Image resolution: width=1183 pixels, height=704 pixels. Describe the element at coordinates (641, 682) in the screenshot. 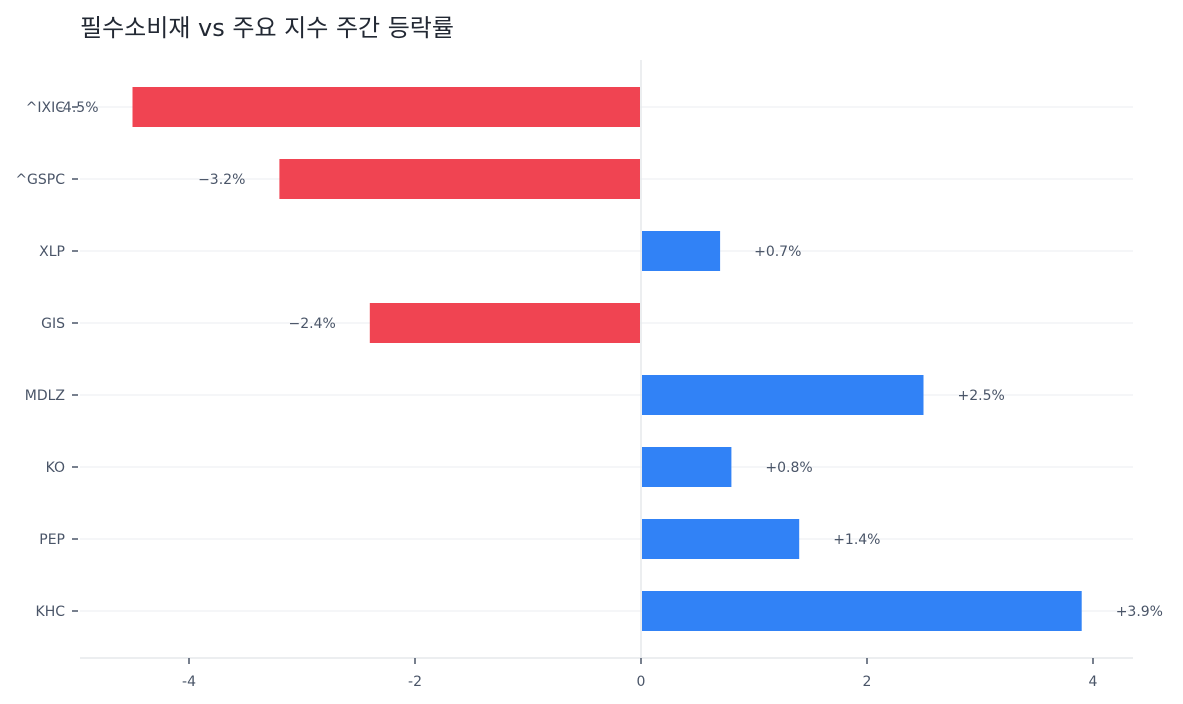

I see `x-tick-label: 0` at that location.